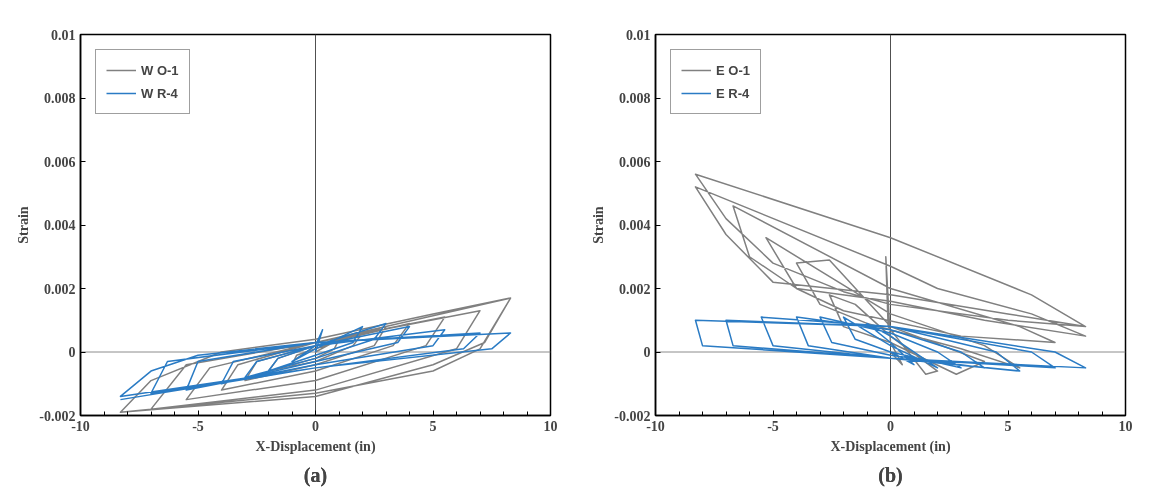 This screenshot has width=1161, height=500. I want to click on legend-label: W R-4, so click(159, 93).